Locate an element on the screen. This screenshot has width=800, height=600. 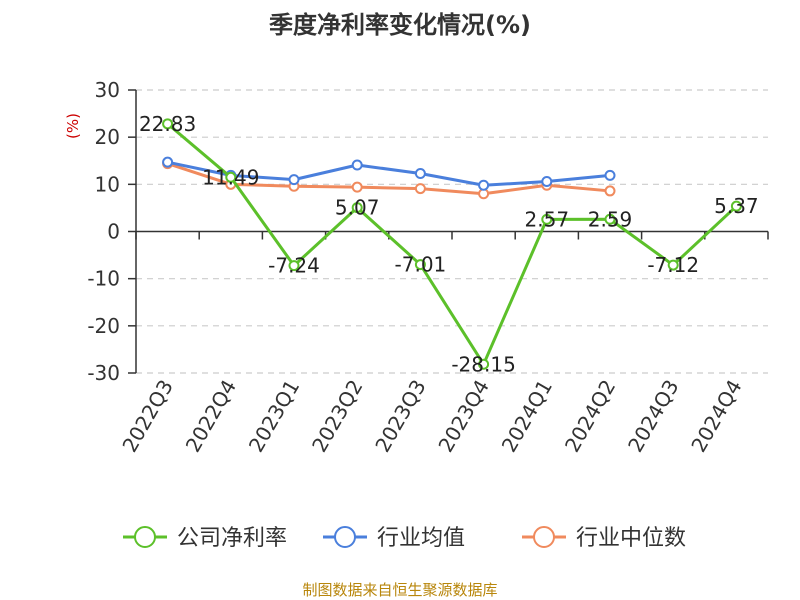
x-tick-label: 2022Q4 is located at coordinates (211, 416).